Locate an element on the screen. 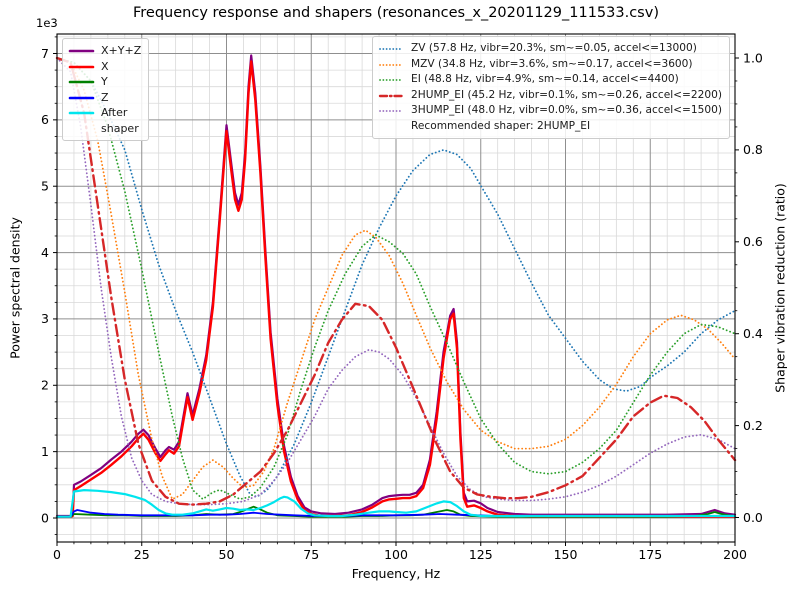 This screenshot has width=800, height=600. left-y-tick-label: 5 is located at coordinates (45, 186).